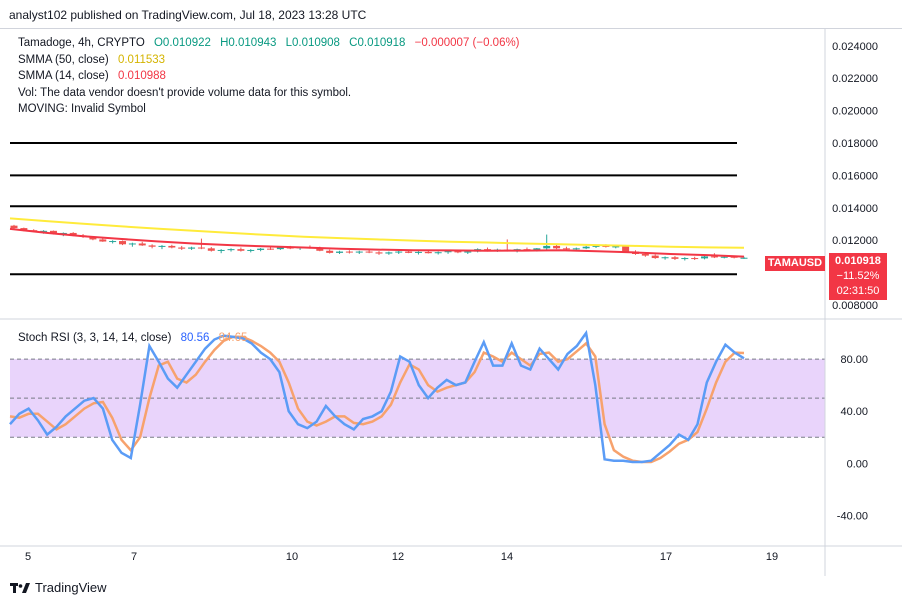  I want to click on smma50-legend: SMMA (50, close) 0.011533, so click(91, 60).